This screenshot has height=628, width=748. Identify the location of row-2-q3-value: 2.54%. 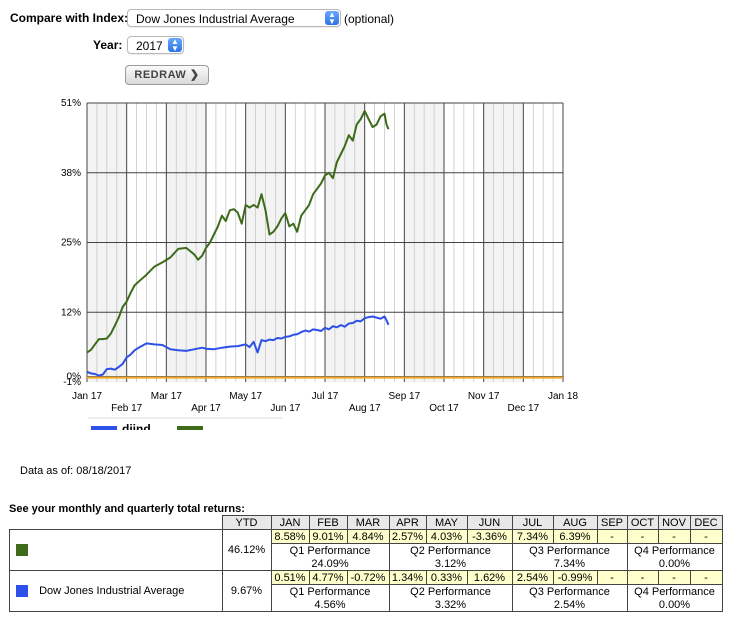
(569, 605).